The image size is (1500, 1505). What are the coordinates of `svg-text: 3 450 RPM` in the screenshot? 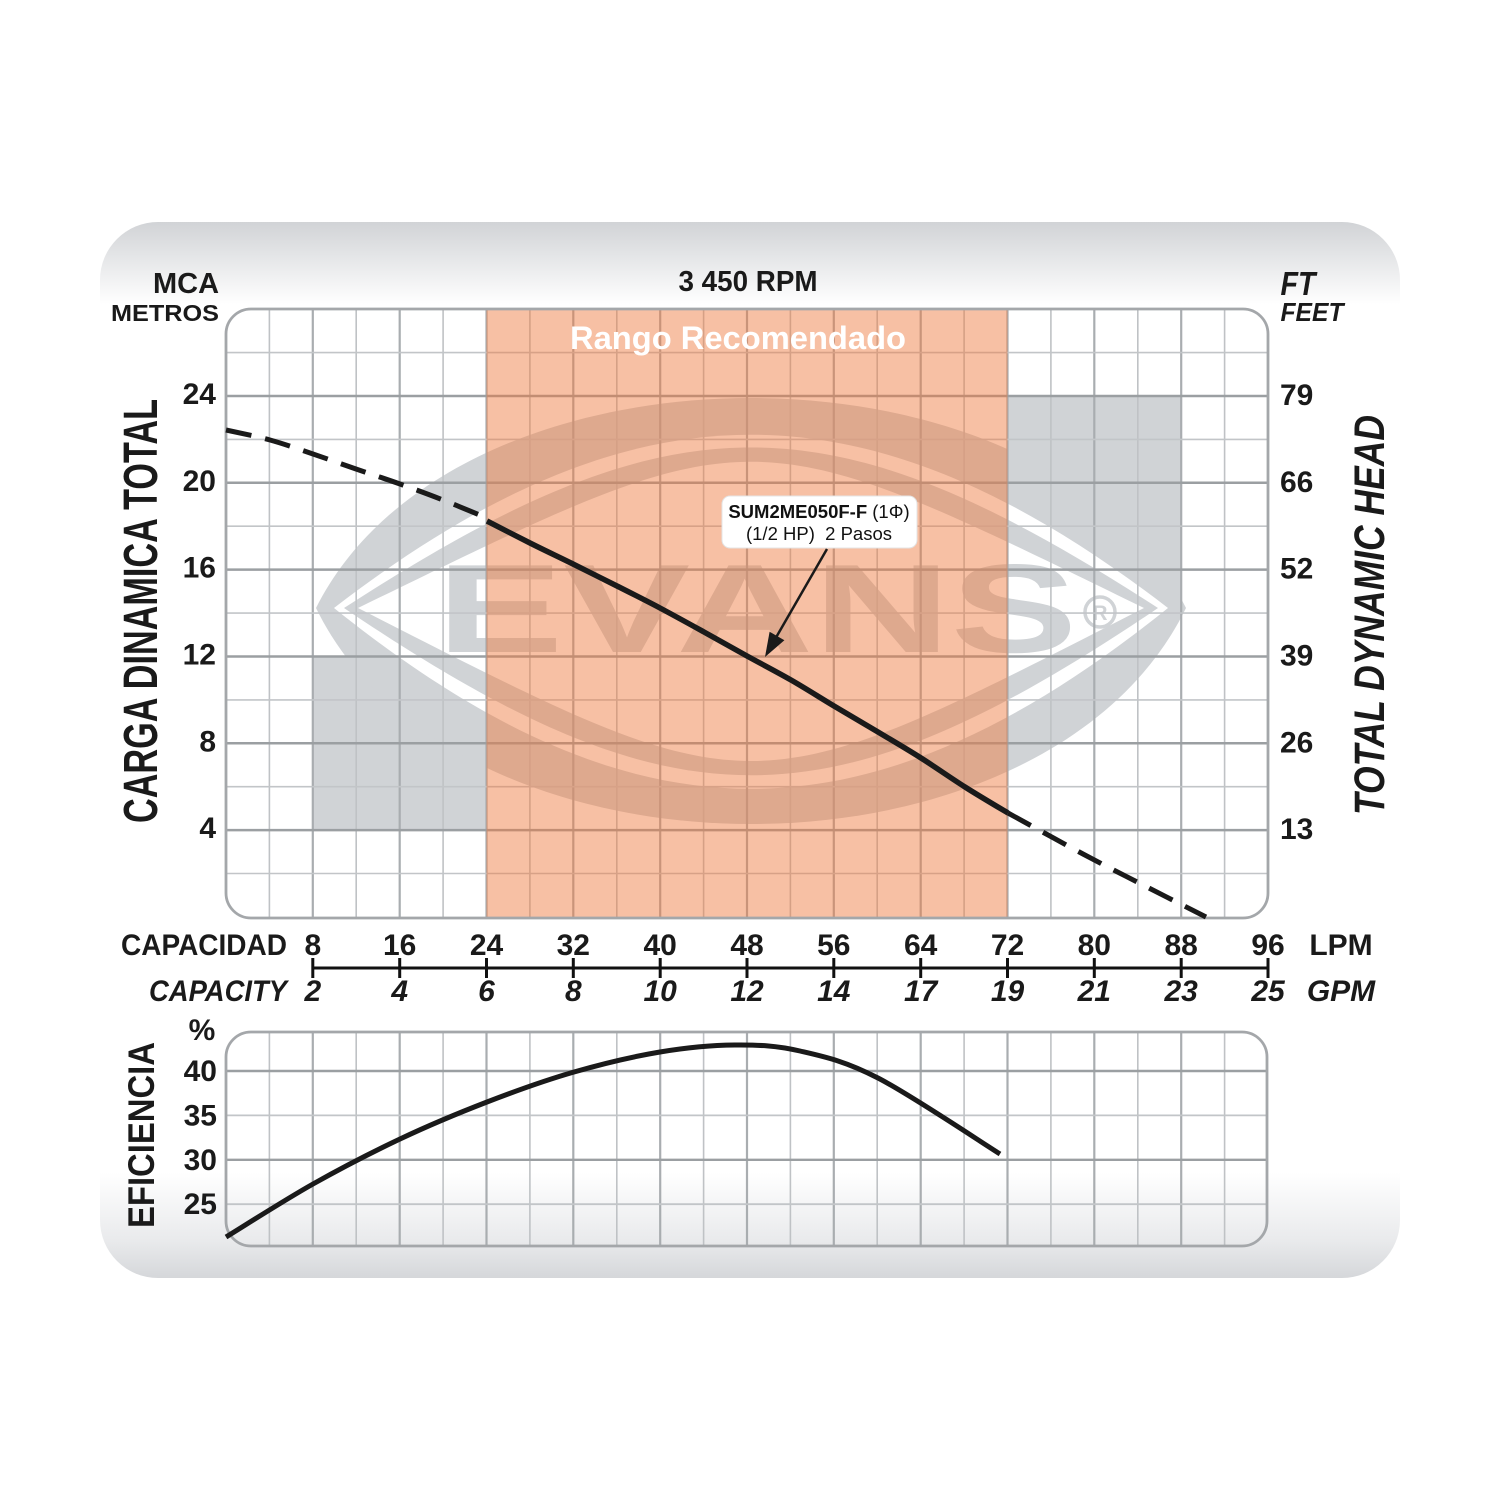 It's located at (748, 282).